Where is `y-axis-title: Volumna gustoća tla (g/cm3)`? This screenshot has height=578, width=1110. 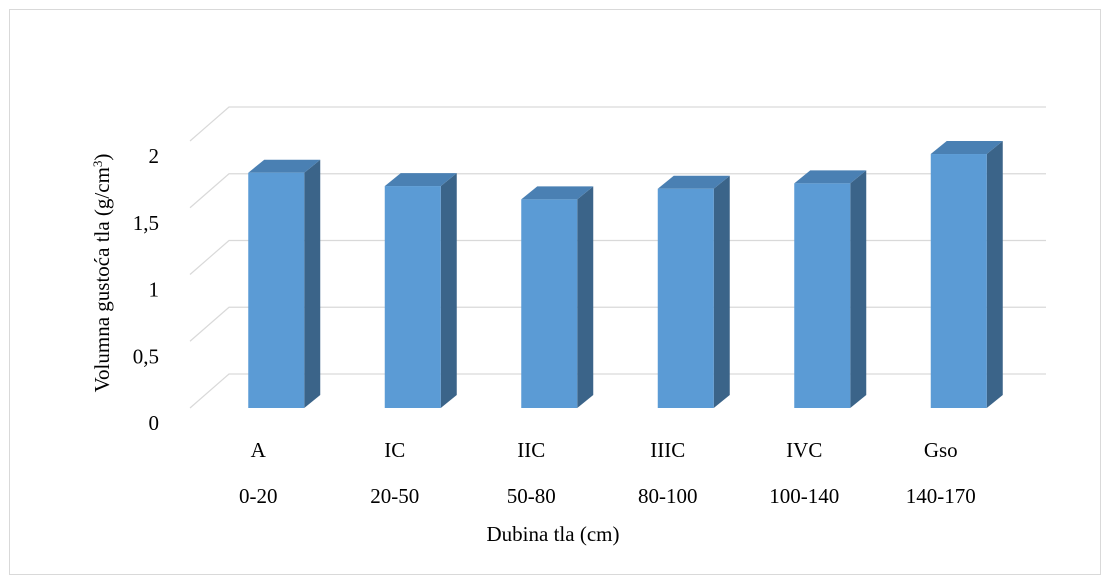
y-axis-title: Volumna gustoća tla (g/cm3) is located at coordinates (102, 273).